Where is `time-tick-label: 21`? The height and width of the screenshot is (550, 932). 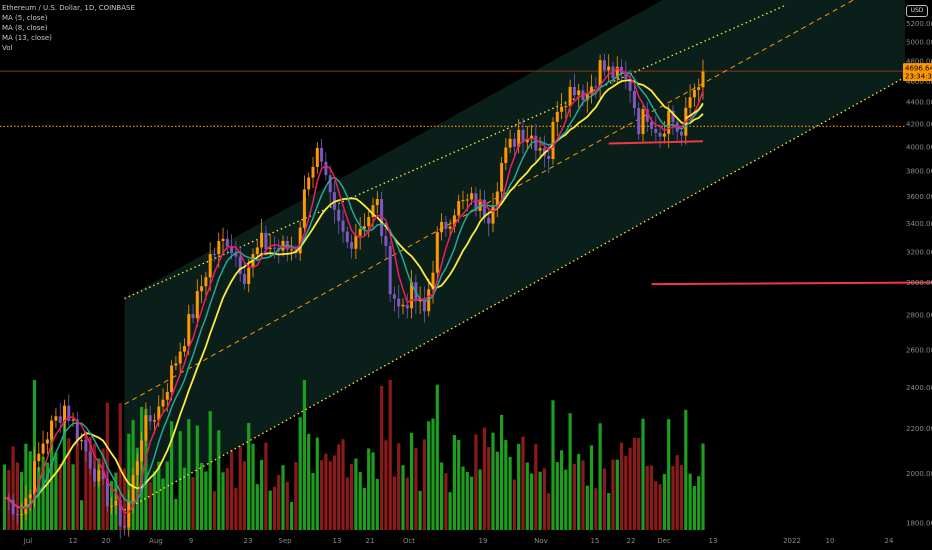
time-tick-label: 21 is located at coordinates (370, 541).